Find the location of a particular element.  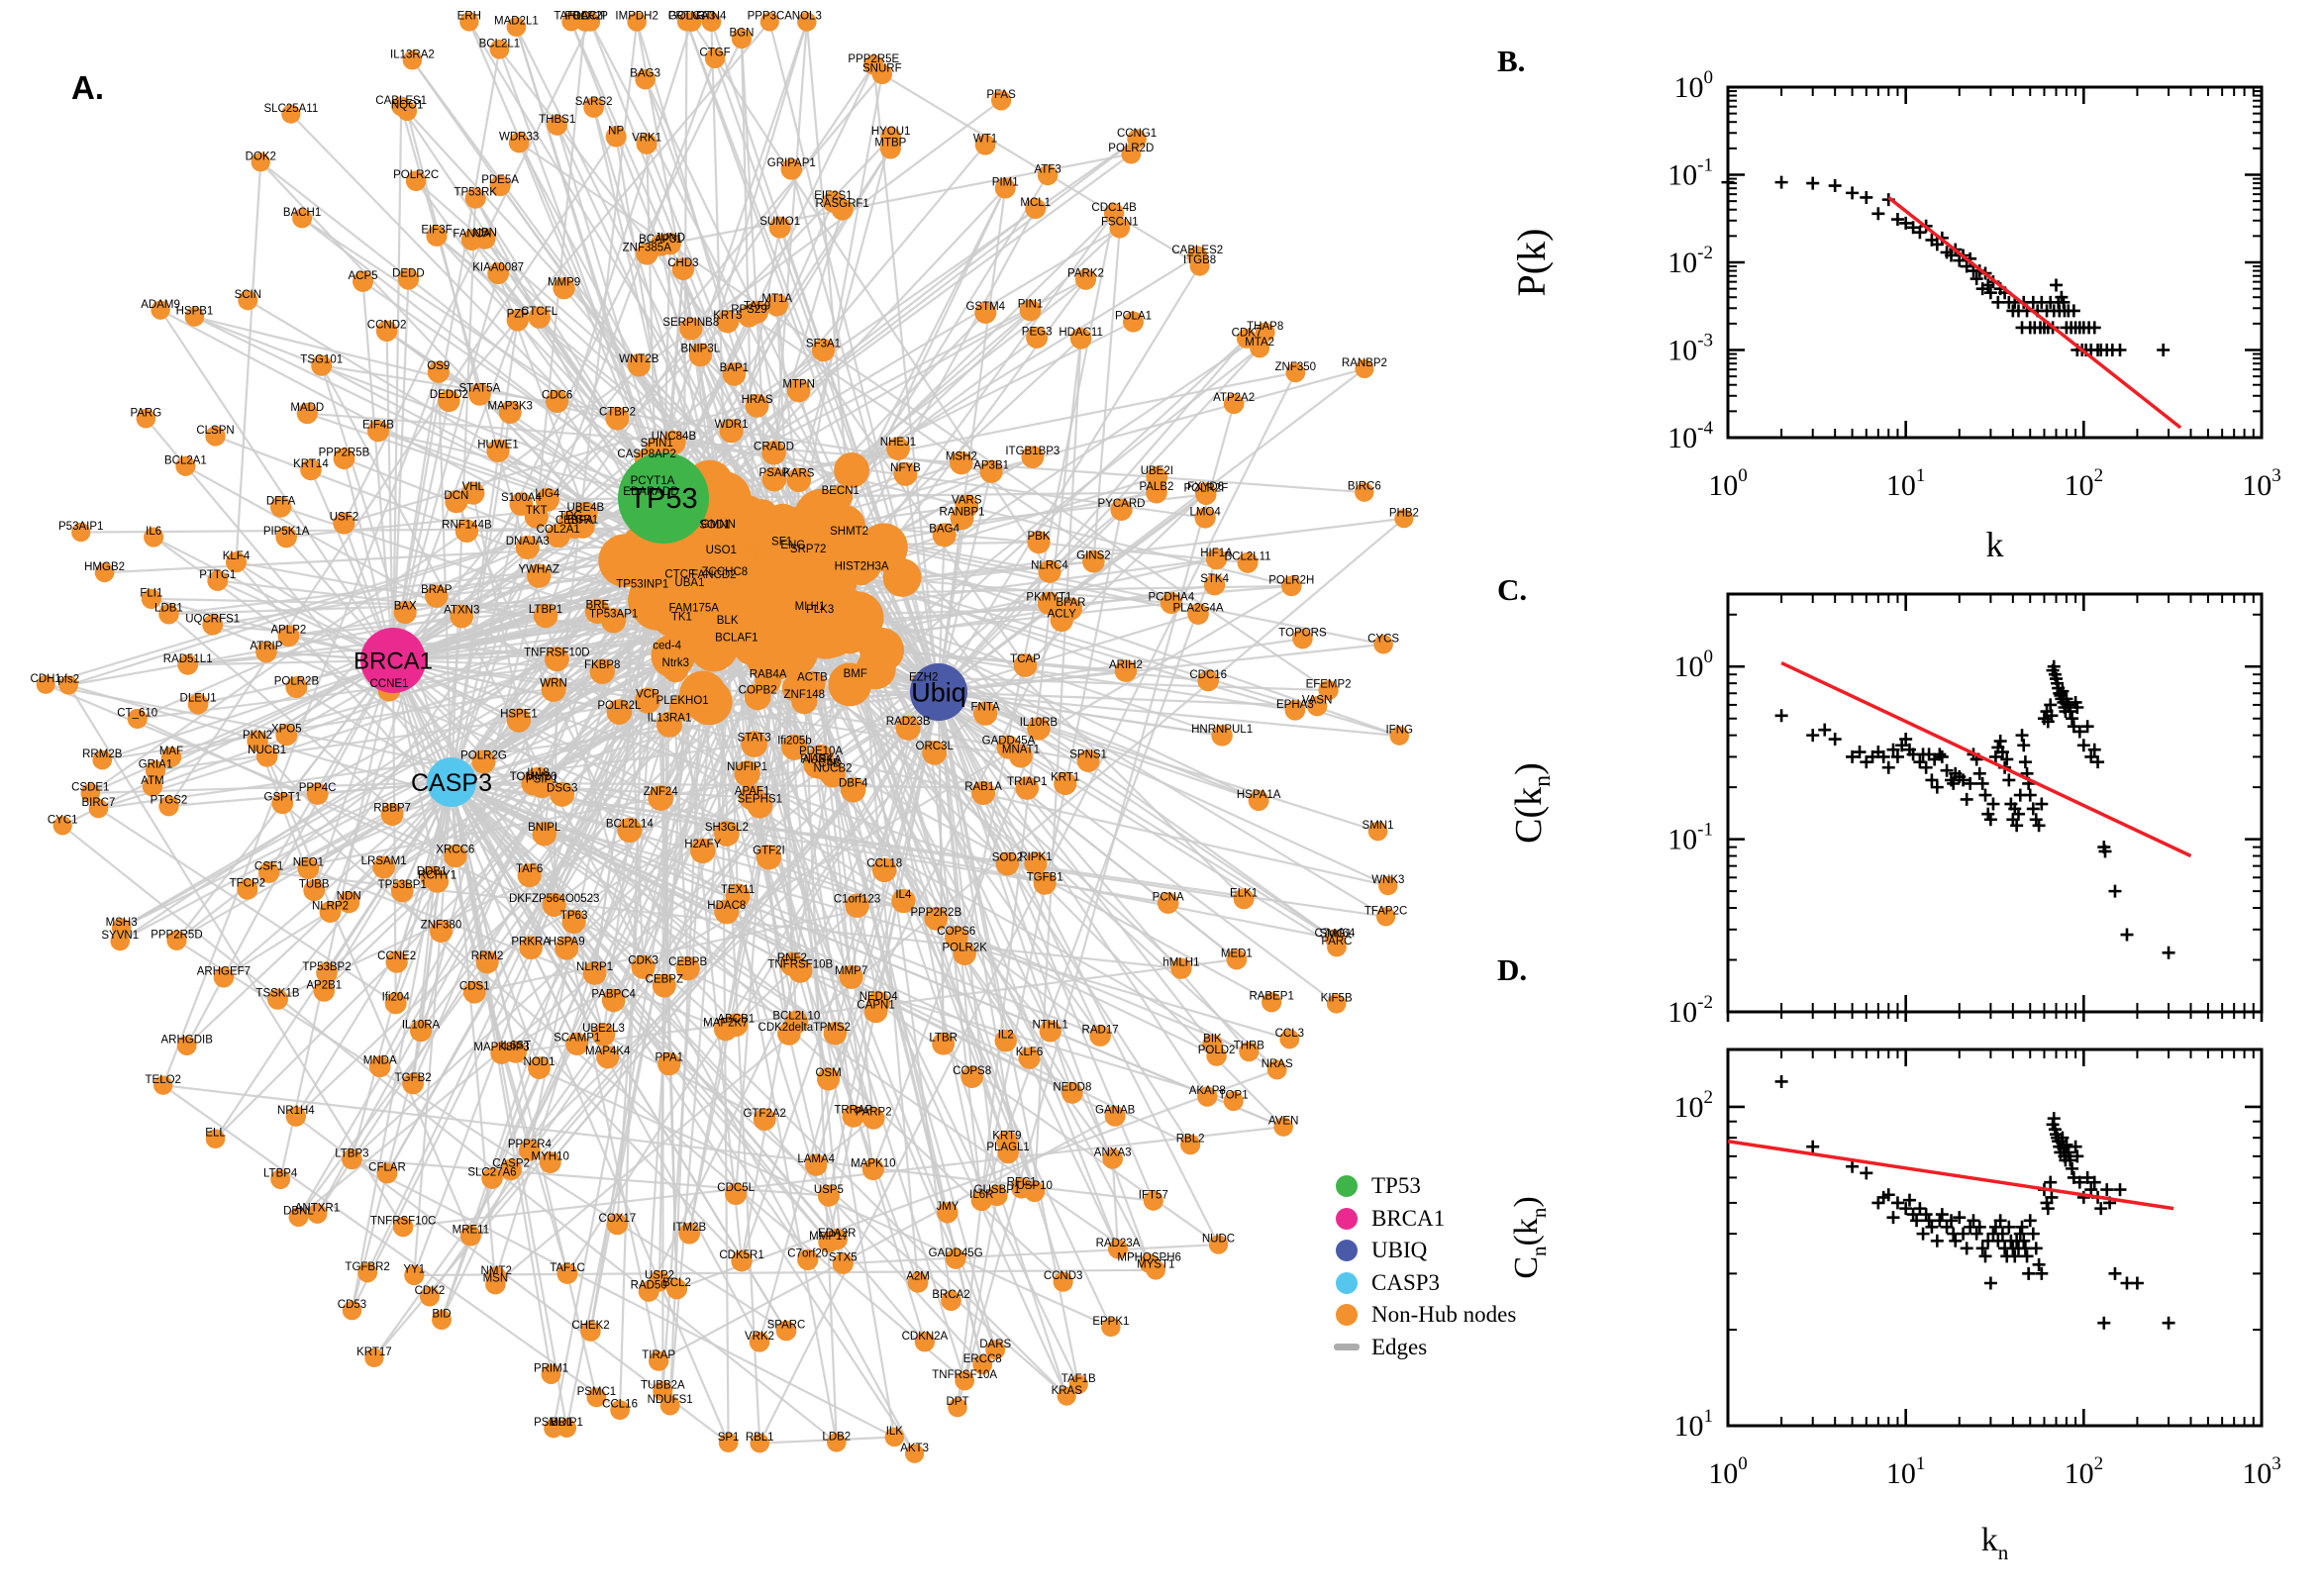

network-node-label: USP10 is located at coordinates (1034, 1186).